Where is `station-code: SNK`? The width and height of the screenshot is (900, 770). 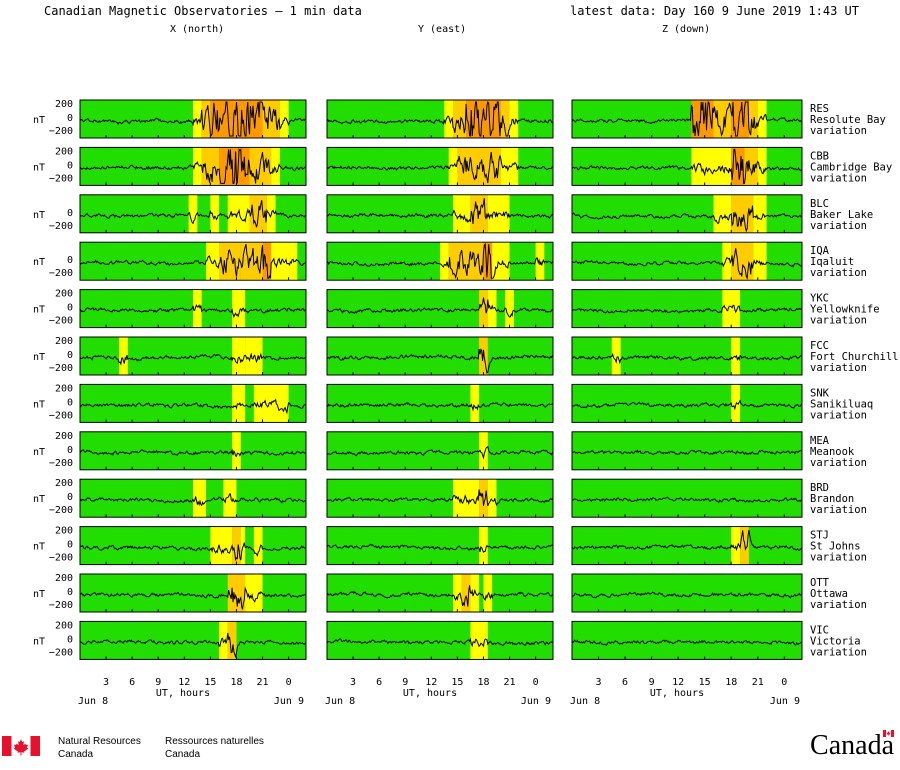
station-code: SNK is located at coordinates (820, 393).